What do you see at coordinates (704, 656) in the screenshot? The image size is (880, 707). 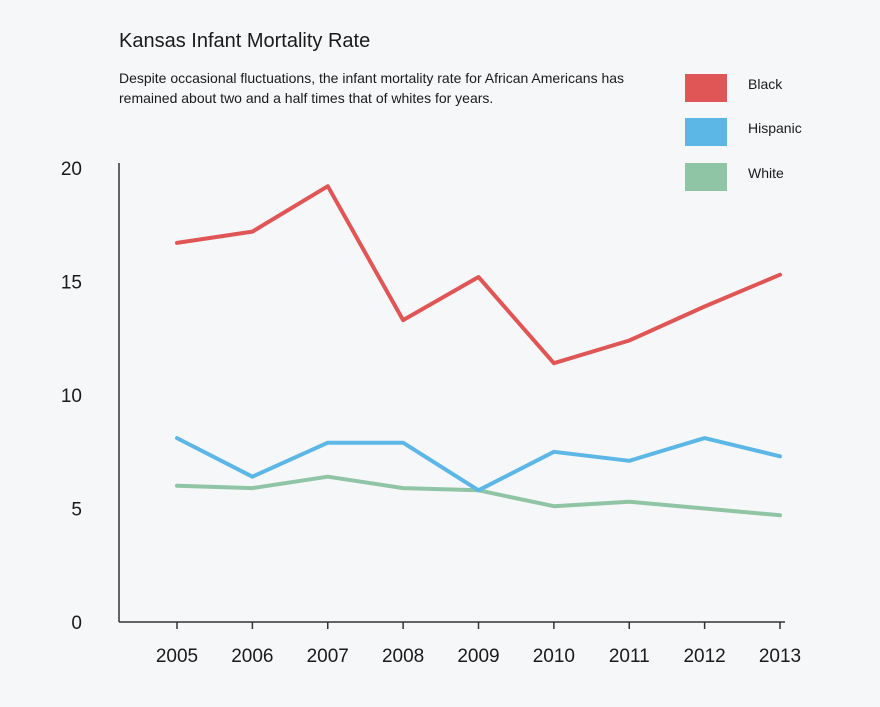 I see `x-tick-label: 2012` at bounding box center [704, 656].